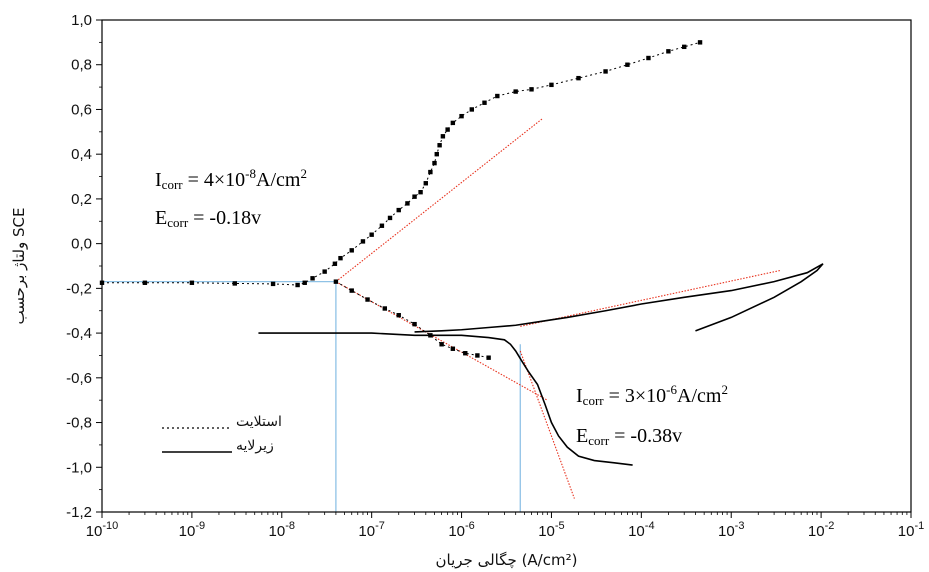  Describe the element at coordinates (507, 560) in the screenshot. I see `x-axis-title: چگالی جریان (A/cm²)` at that location.